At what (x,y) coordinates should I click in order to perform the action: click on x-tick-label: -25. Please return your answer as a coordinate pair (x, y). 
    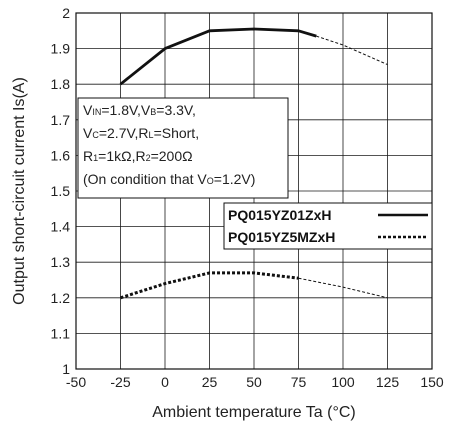
    Looking at the image, I should click on (120, 382).